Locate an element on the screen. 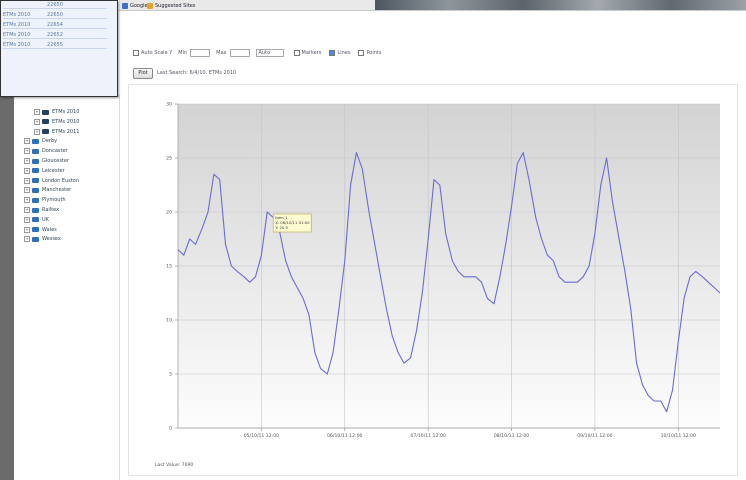  x-tick-label: 10/10/11 12:00 is located at coordinates (678, 436).